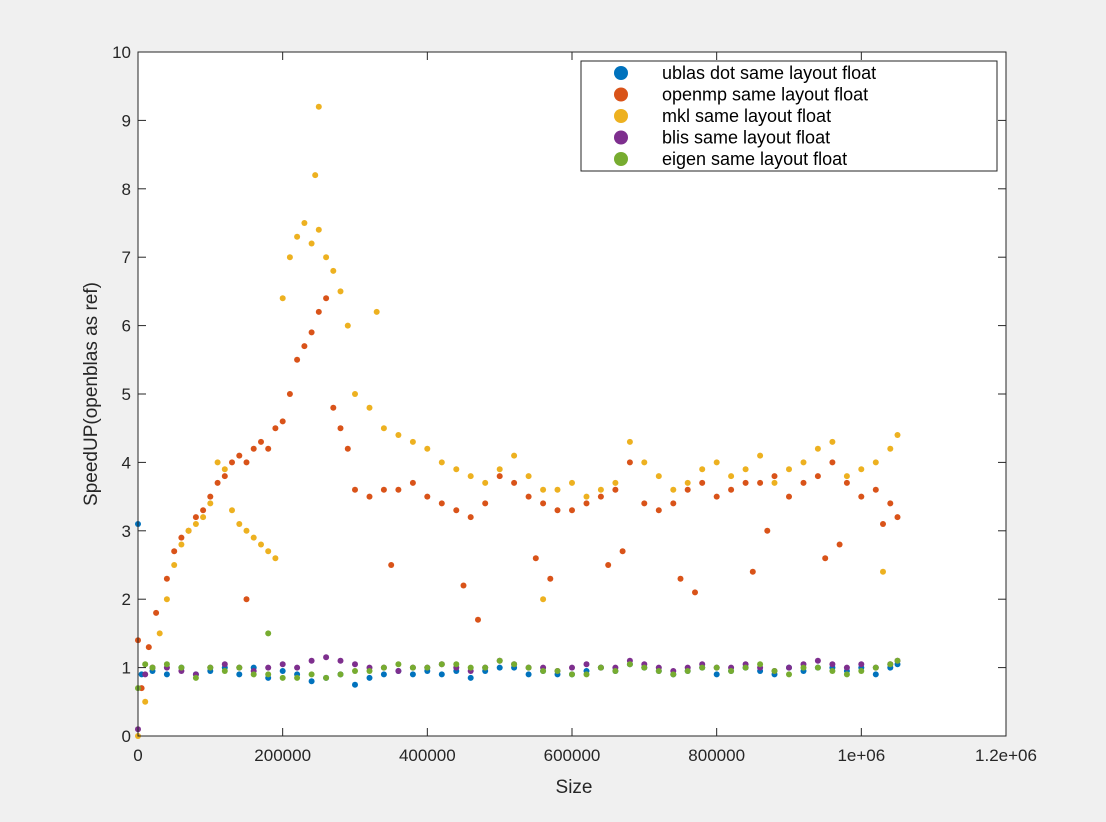 This screenshot has height=822, width=1106. Describe the element at coordinates (126, 599) in the screenshot. I see `y-tick-label: 2` at that location.